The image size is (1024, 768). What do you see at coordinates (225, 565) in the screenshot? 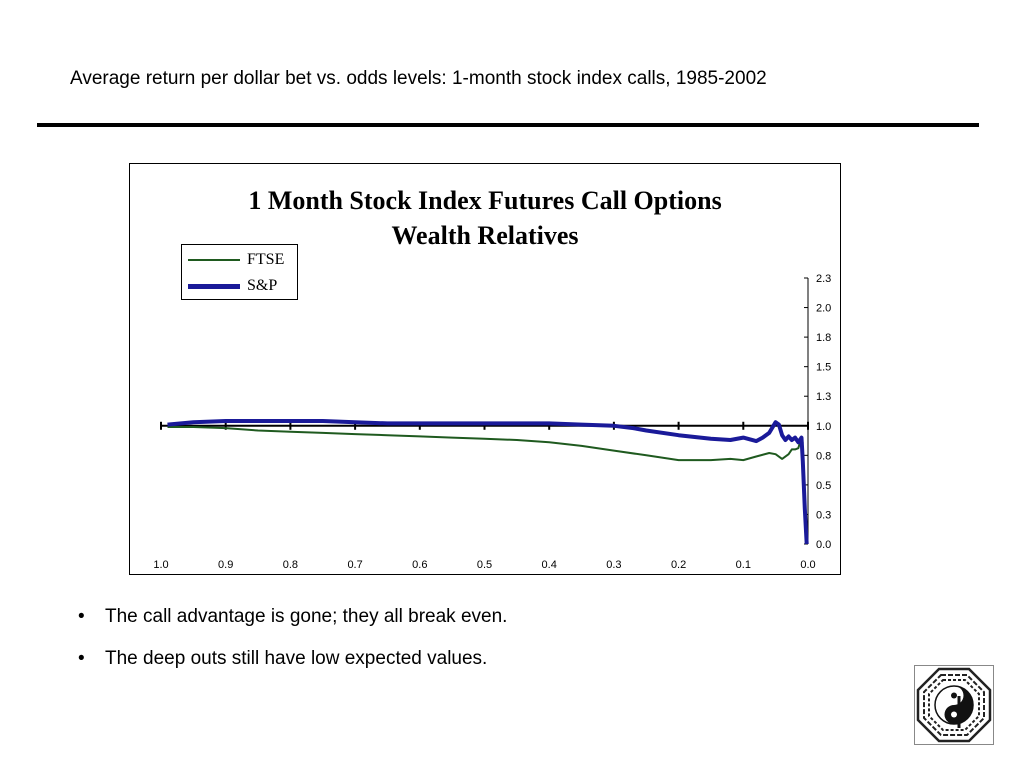
I see `x-tick-label: 0.9` at bounding box center [225, 565].